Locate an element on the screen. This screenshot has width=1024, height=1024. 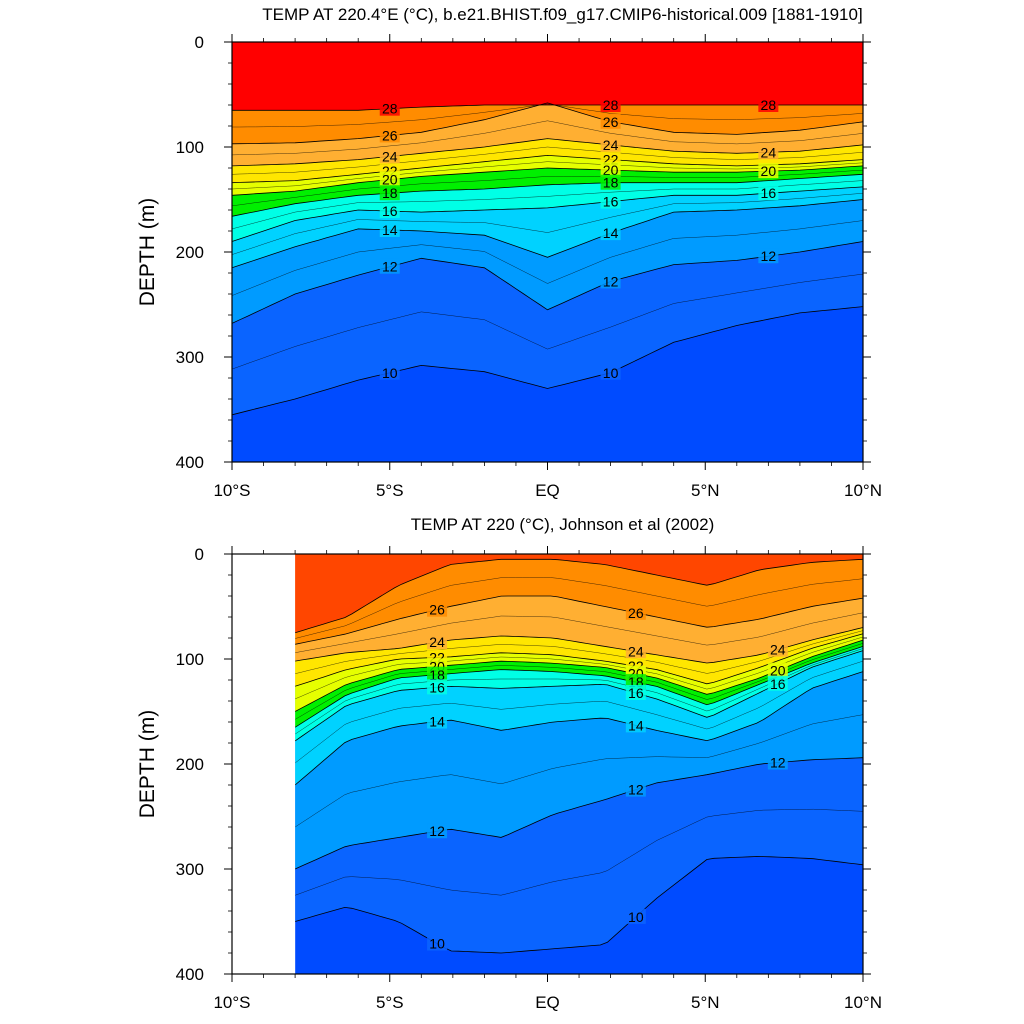
y-tick-label: 300 is located at coordinates (190, 869).